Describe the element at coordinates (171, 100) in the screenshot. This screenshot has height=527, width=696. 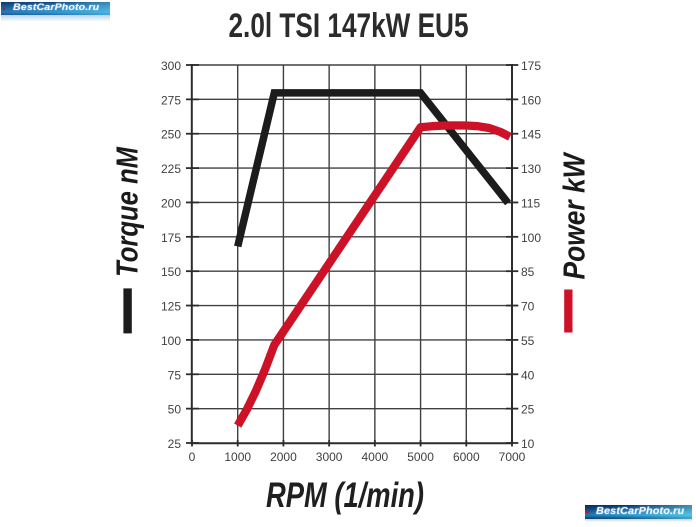
I see `svg-text: 275` at that location.